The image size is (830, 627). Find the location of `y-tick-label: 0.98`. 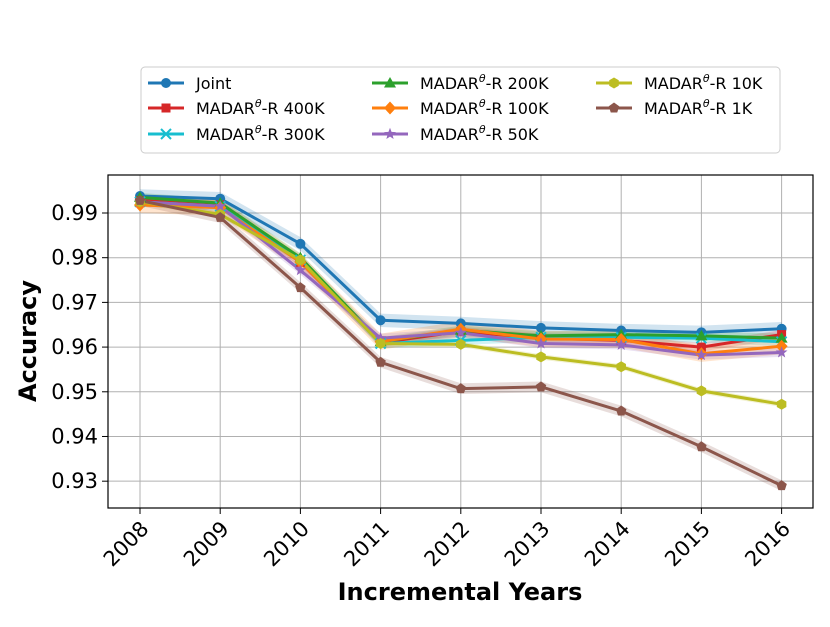

y-tick-label: 0.98 is located at coordinates (74, 258).